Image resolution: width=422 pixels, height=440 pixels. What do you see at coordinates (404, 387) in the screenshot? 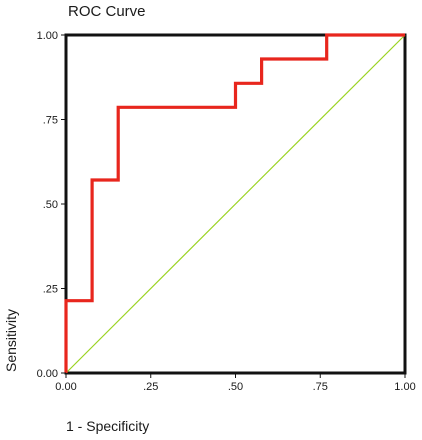
I see `x-tick-label: 1.00` at bounding box center [404, 387].